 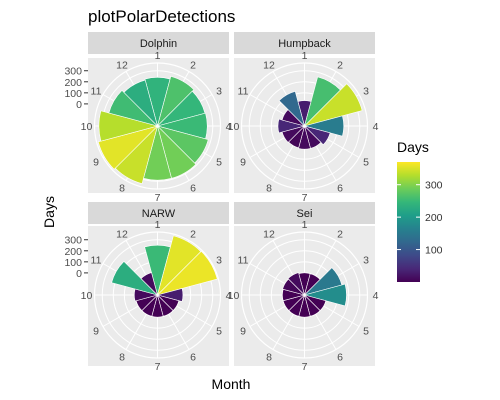 I want to click on legend-colorbar, so click(x=408, y=222).